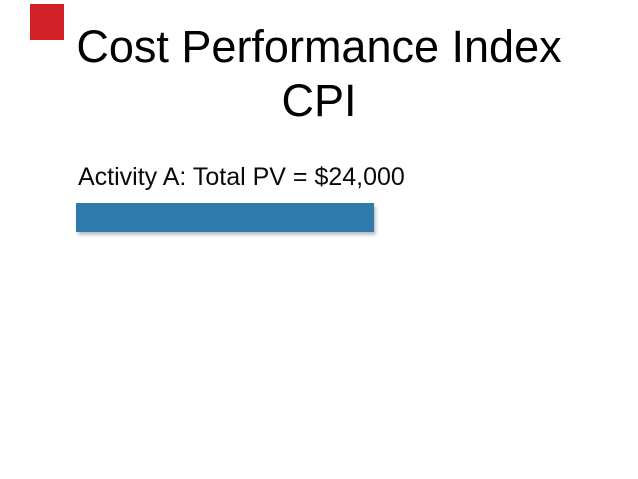 Image resolution: width=638 pixels, height=479 pixels. Describe the element at coordinates (47, 22) in the screenshot. I see `red-accent-box` at that location.